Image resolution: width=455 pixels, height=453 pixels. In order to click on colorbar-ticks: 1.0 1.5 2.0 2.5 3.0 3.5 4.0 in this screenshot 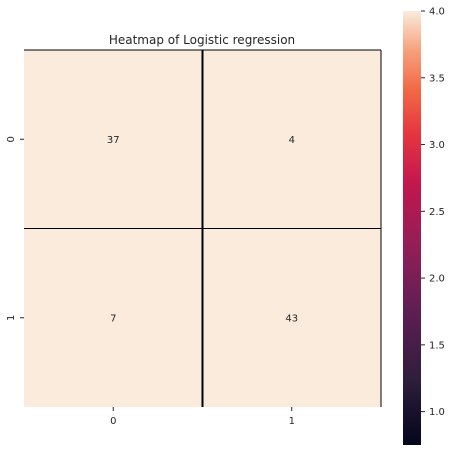, I will do `click(433, 212)`.